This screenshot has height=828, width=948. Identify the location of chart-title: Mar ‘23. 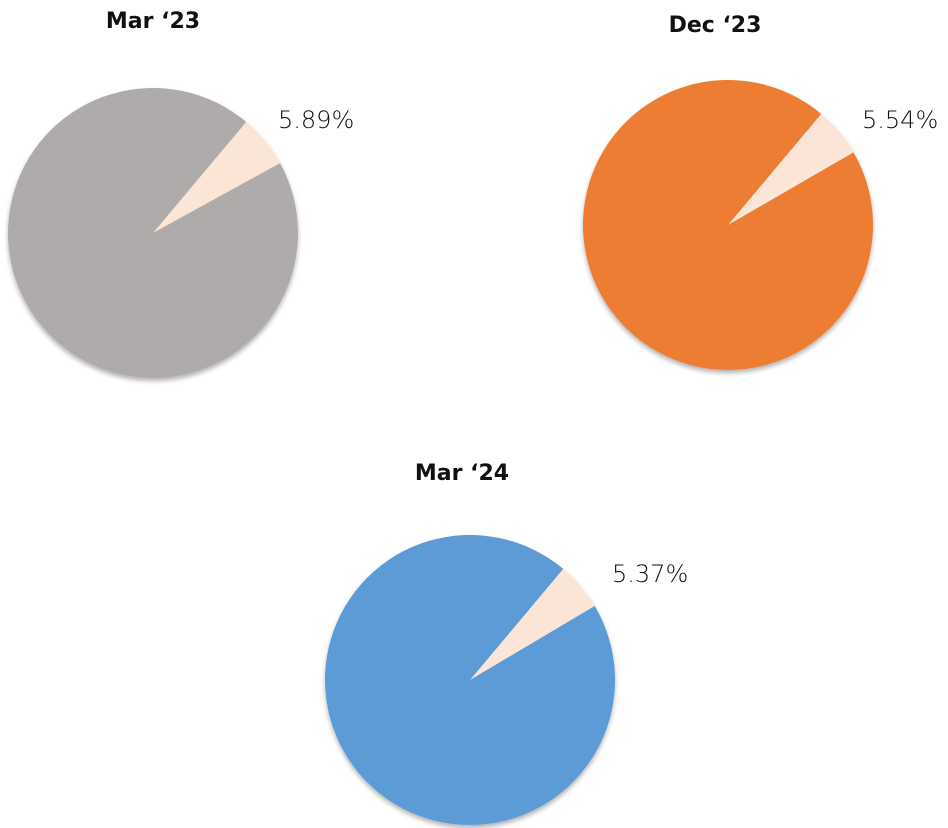
(153, 21).